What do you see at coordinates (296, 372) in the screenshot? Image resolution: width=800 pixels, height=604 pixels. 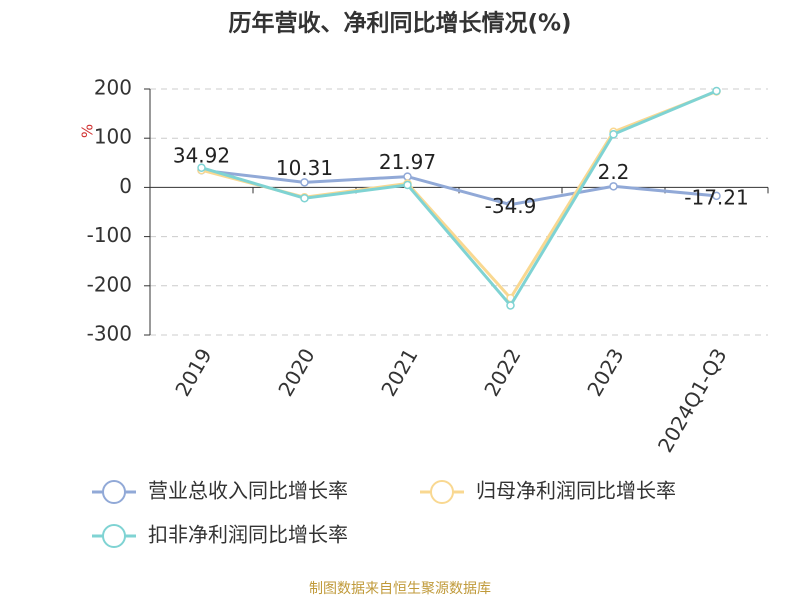 I see `x-tick-label: 2020` at bounding box center [296, 372].